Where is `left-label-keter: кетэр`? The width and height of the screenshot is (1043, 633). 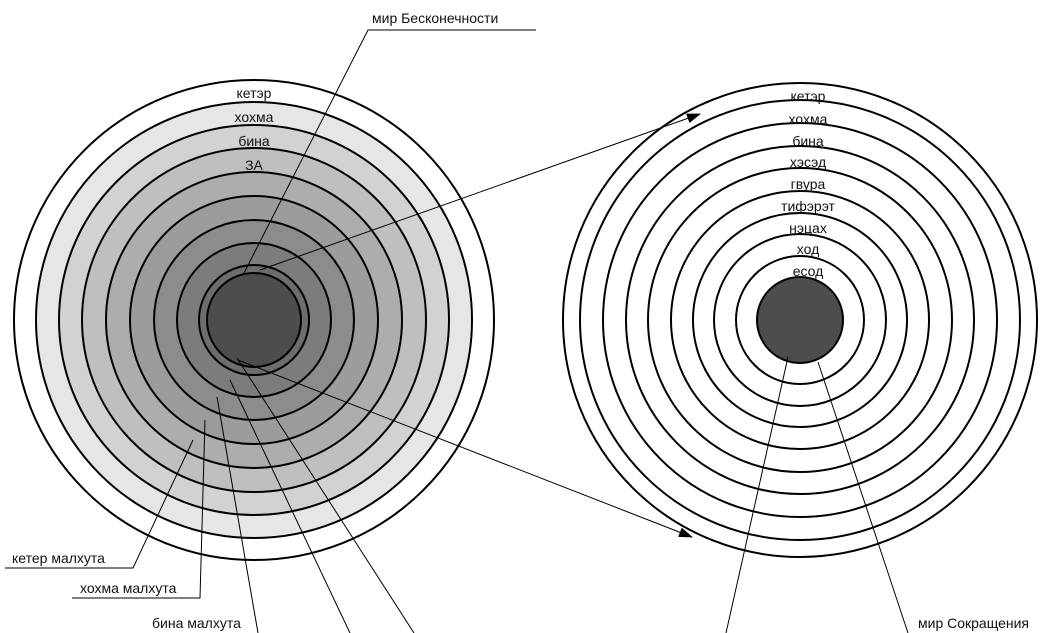 left-label-keter: кетэр is located at coordinates (254, 93).